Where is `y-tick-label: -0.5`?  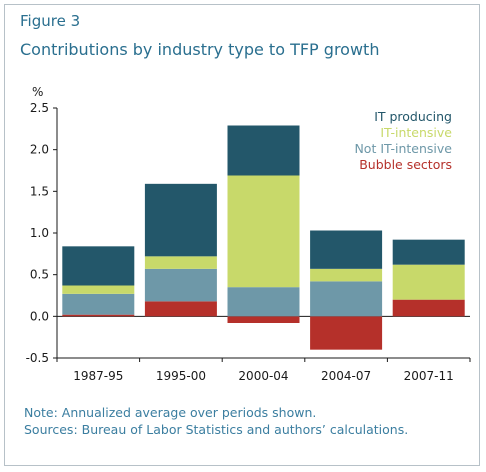
y-tick-label: -0.5 is located at coordinates (37, 358).